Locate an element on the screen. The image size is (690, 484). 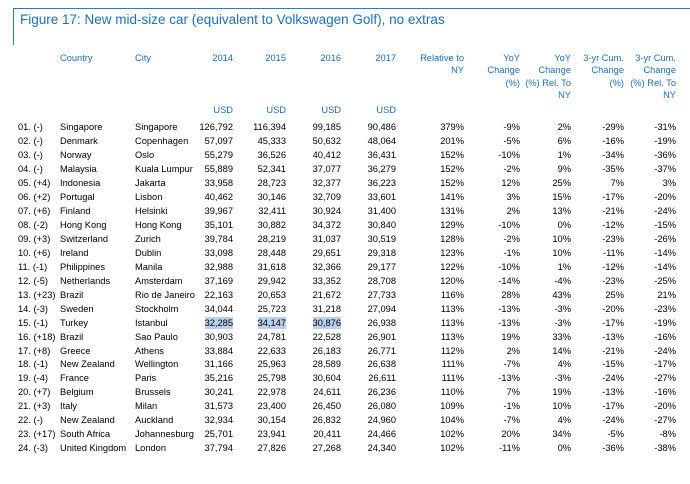
column-header: 2015 is located at coordinates (275, 58).